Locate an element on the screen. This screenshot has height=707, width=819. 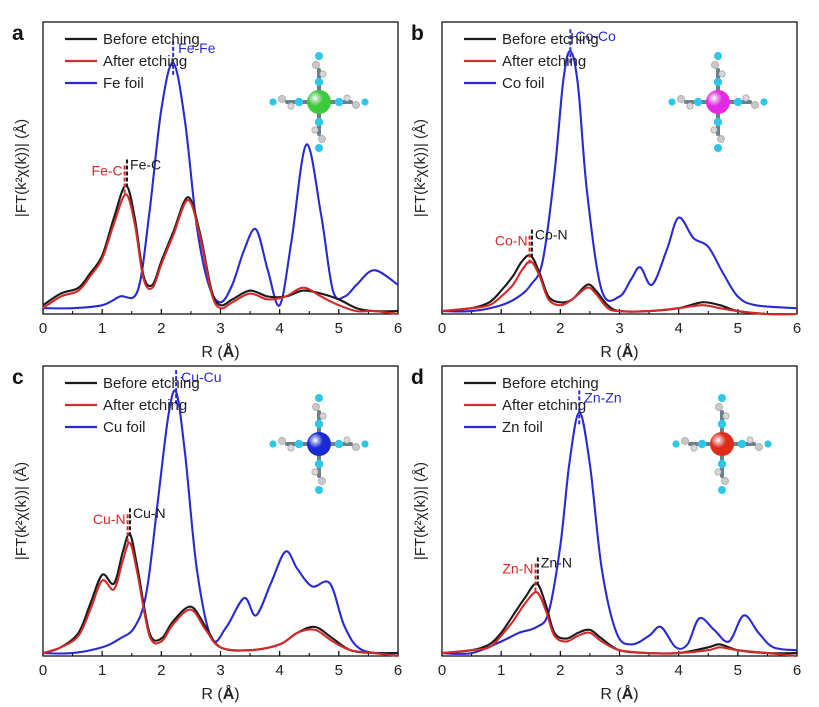
legend-label: Zn foil is located at coordinates (522, 427).